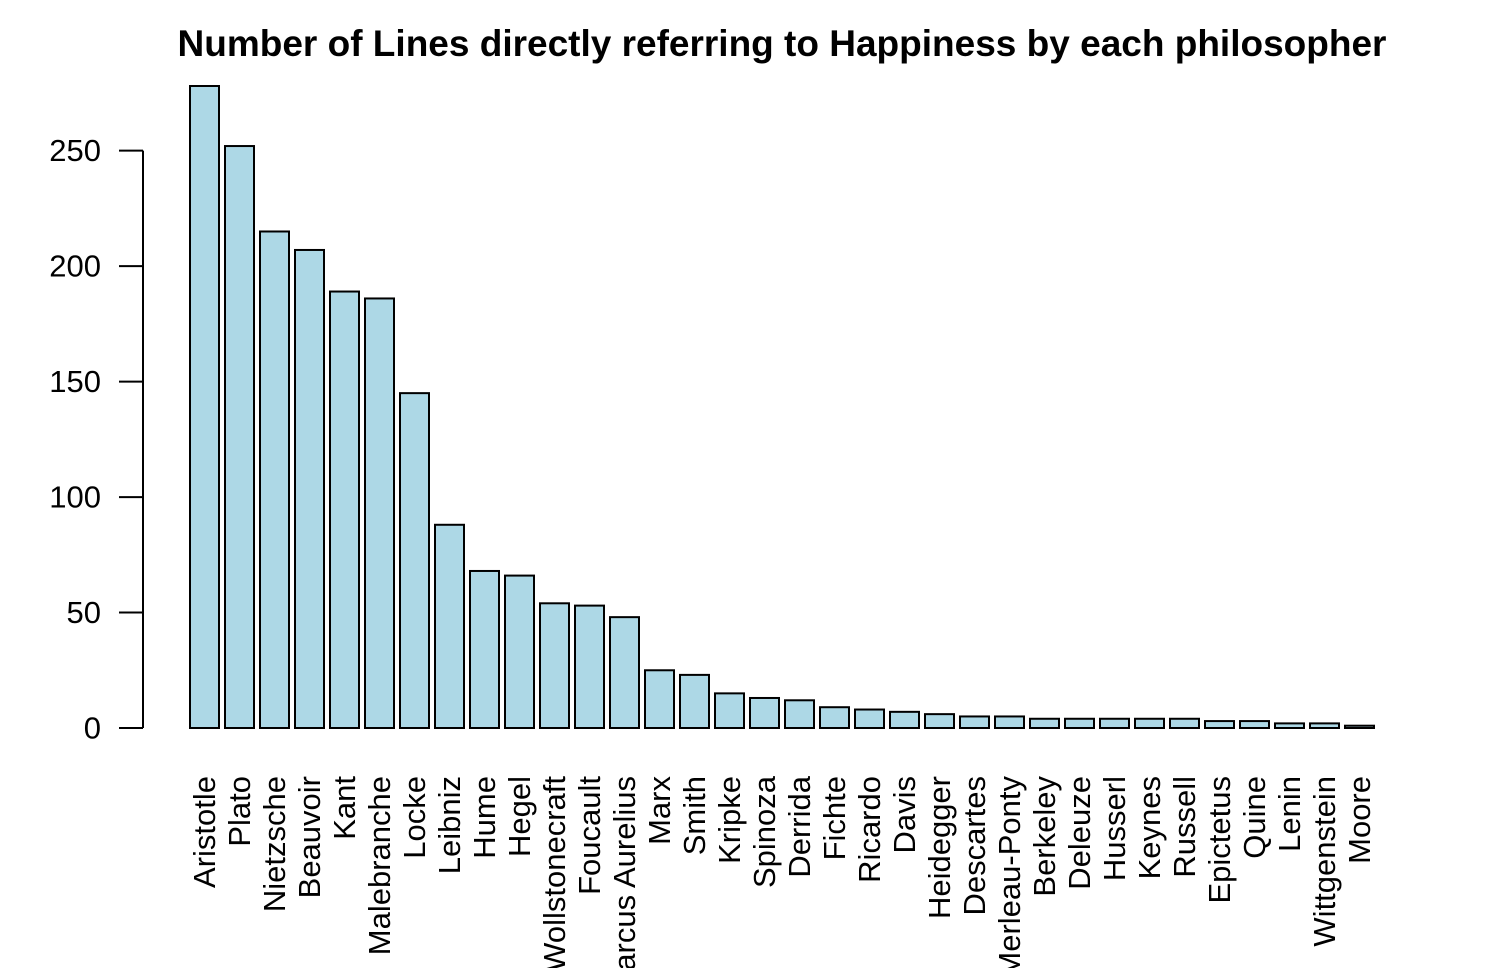  I want to click on y-tick-label: 0, so click(92, 728).